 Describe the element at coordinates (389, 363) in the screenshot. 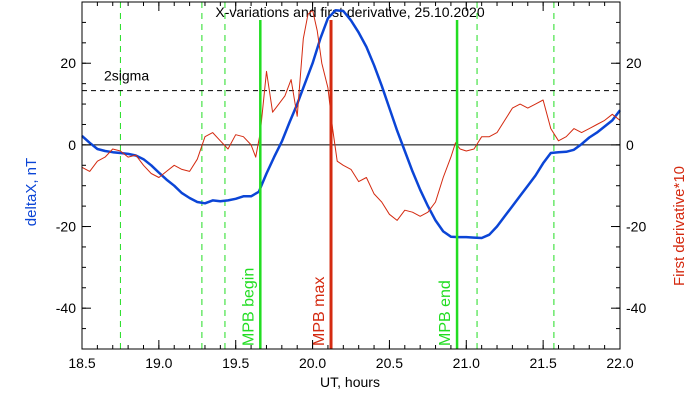

I see `x-tick-label: 20.5` at that location.